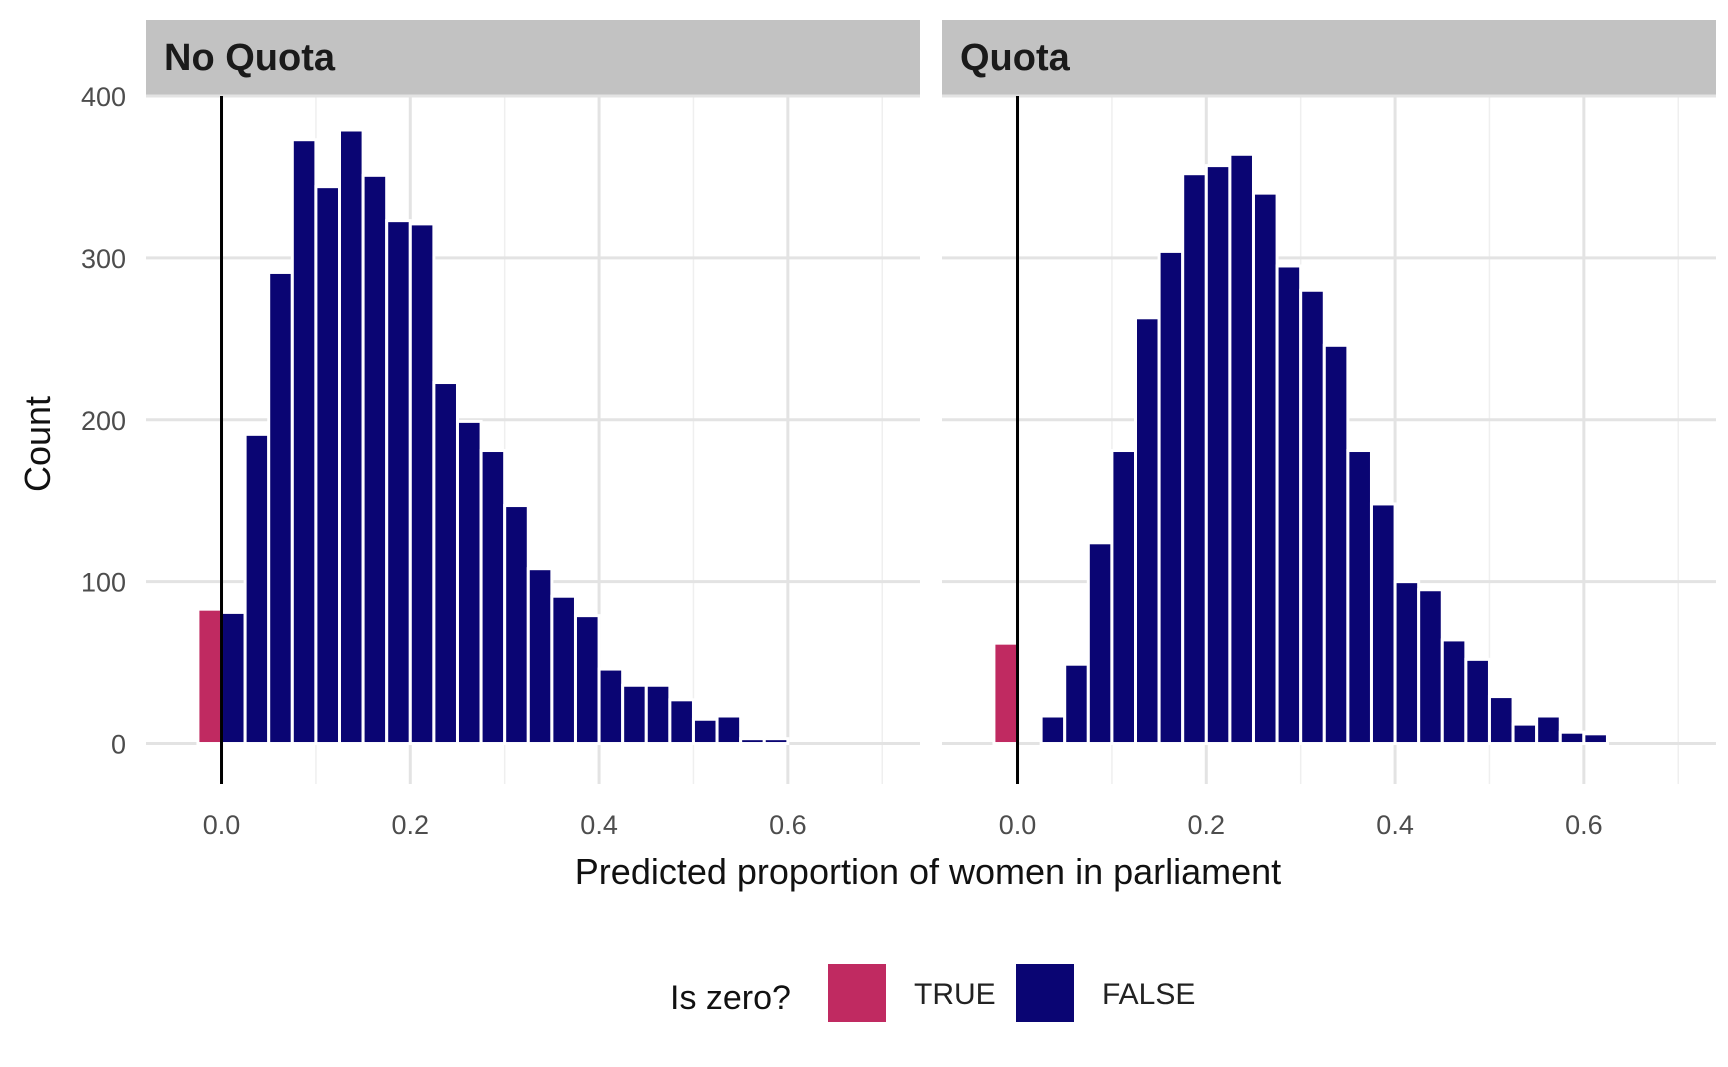  Describe the element at coordinates (955, 994) in the screenshot. I see `legend-label-true: TRUE` at that location.